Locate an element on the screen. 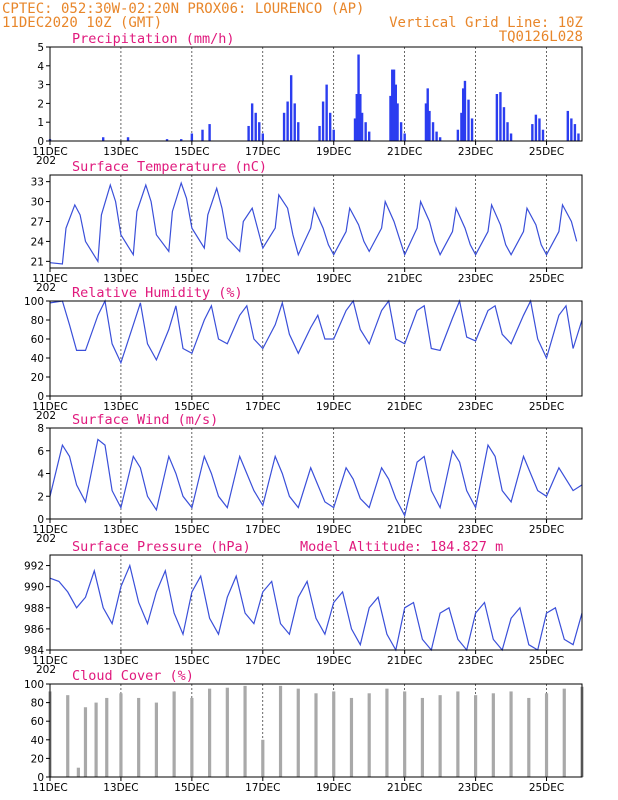  y-tick-label: 80 is located at coordinates (37, 704).